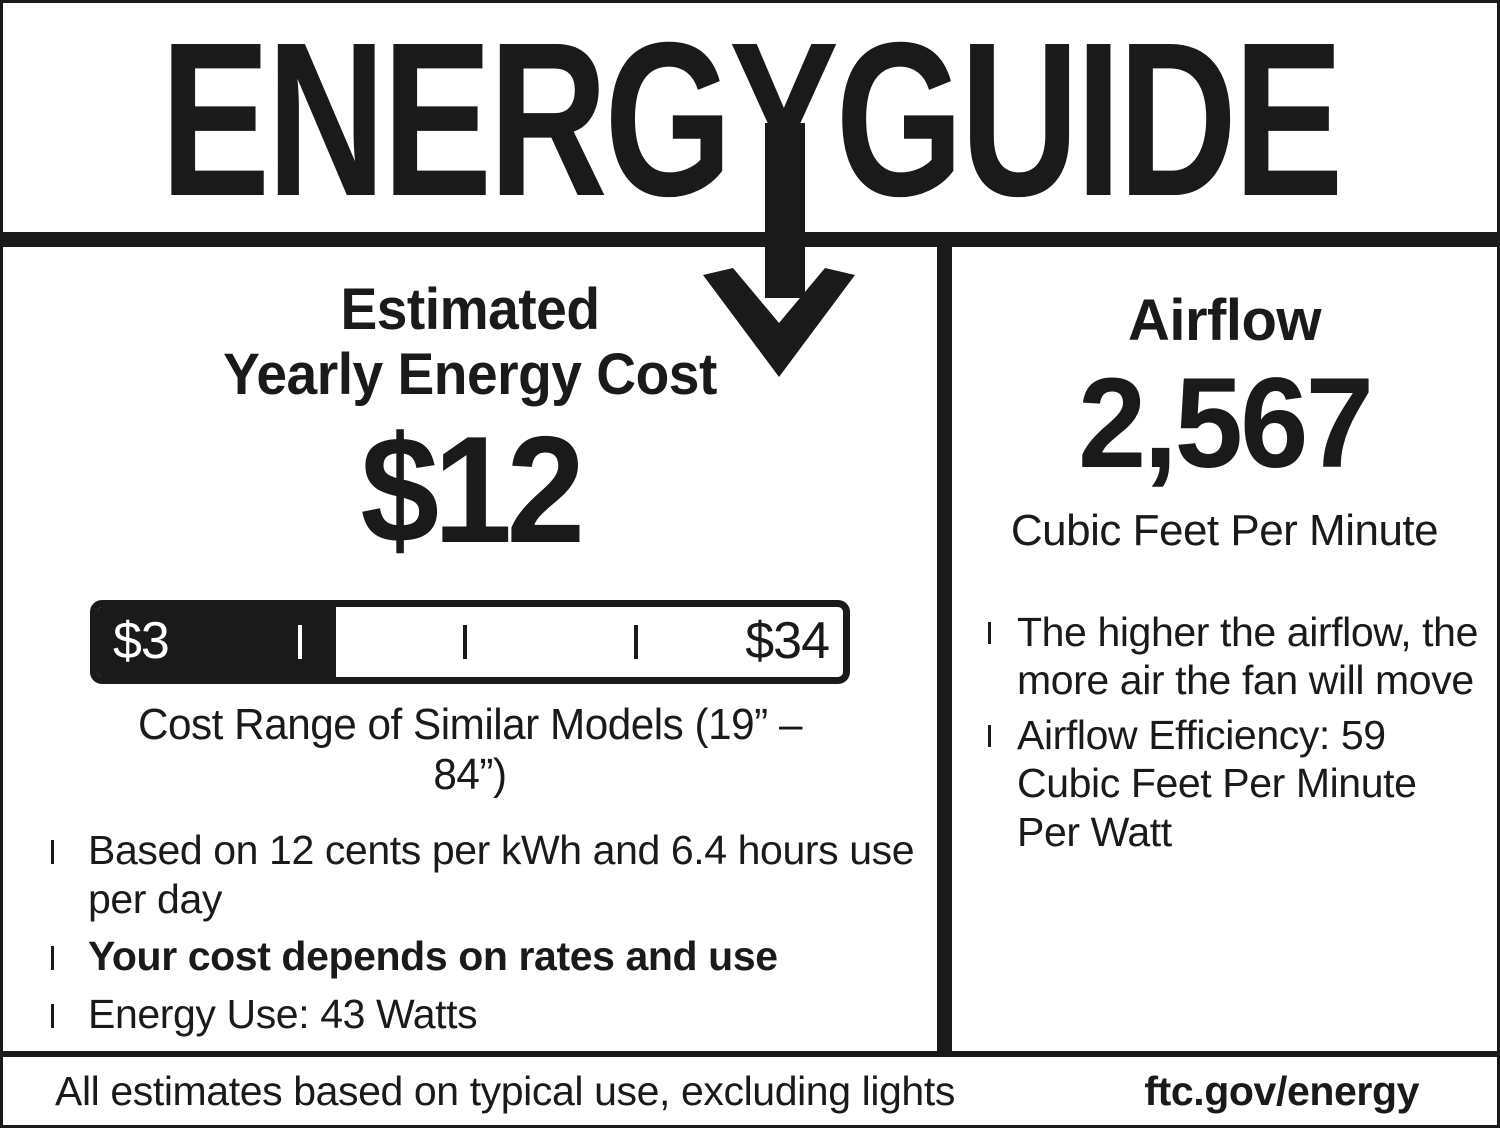 This screenshot has height=1128, width=1500. I want to click on footer-divider-rule, so click(750, 1054).